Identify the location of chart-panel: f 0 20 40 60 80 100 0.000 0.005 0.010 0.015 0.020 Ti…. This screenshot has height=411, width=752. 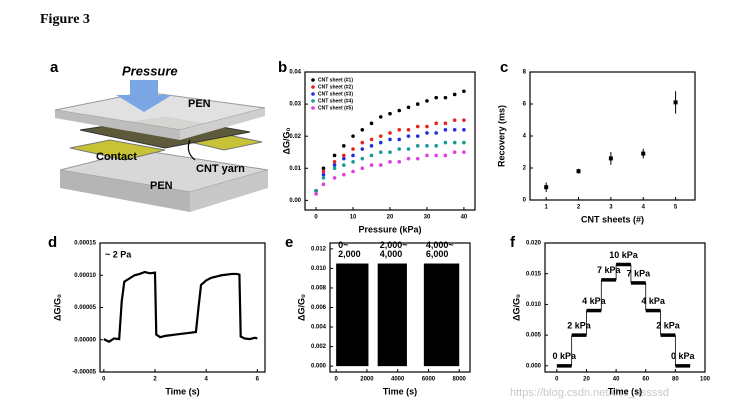
(610, 315).